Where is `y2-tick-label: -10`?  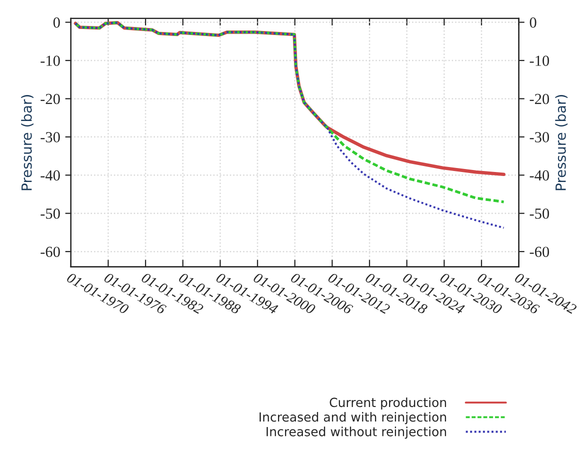 y2-tick-label: -10 is located at coordinates (540, 61).